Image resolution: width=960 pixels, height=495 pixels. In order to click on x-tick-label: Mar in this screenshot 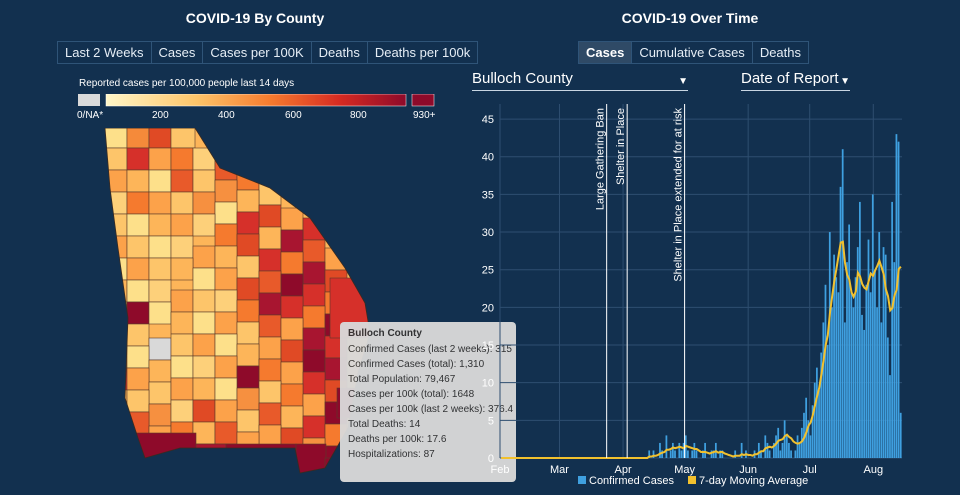, I will do `click(559, 470)`.